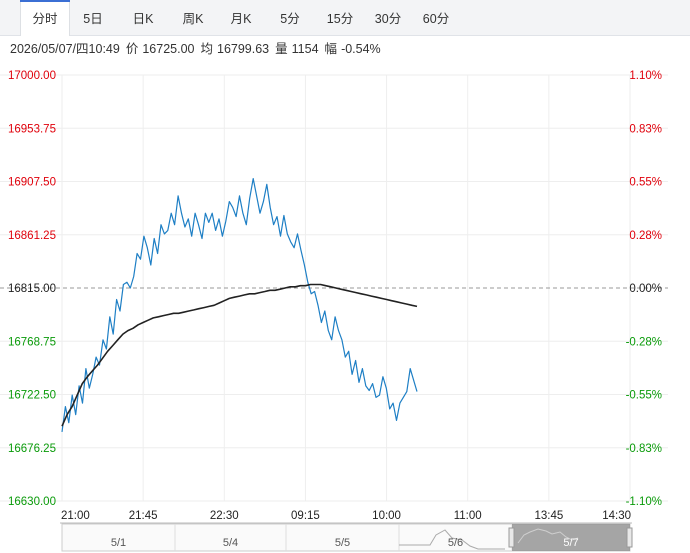  Describe the element at coordinates (32, 183) in the screenshot. I see `y-tick-label: 16907.50` at that location.